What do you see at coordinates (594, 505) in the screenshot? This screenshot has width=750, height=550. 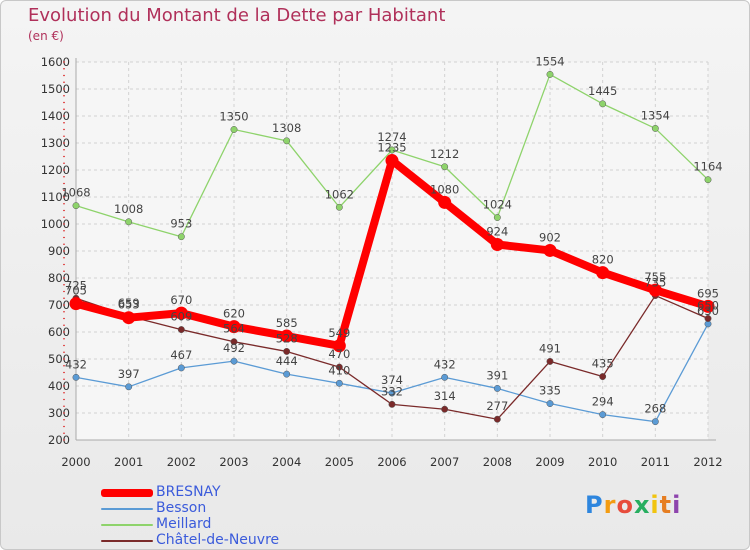 I see `logo-letter: P` at bounding box center [594, 505].